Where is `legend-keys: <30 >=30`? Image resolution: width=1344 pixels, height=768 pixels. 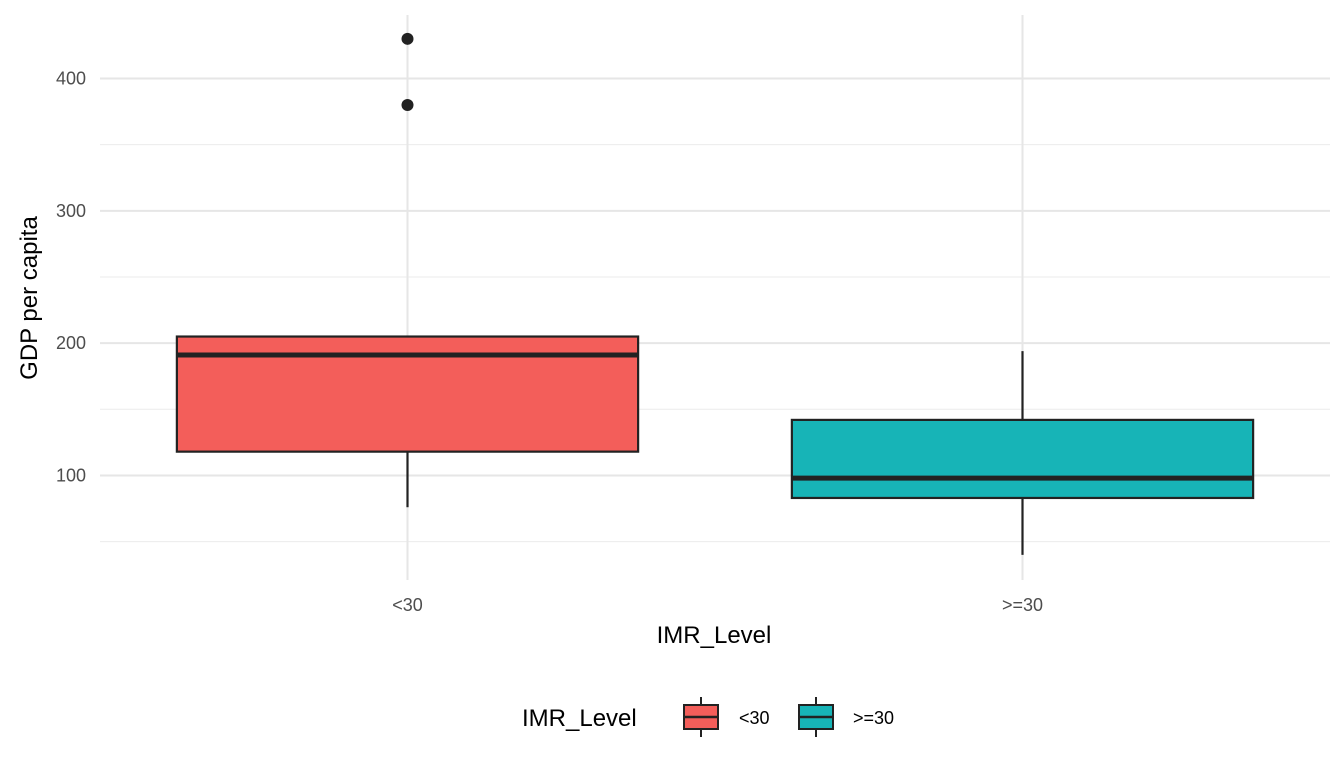 legend-keys: <30 >=30 is located at coordinates (788, 717).